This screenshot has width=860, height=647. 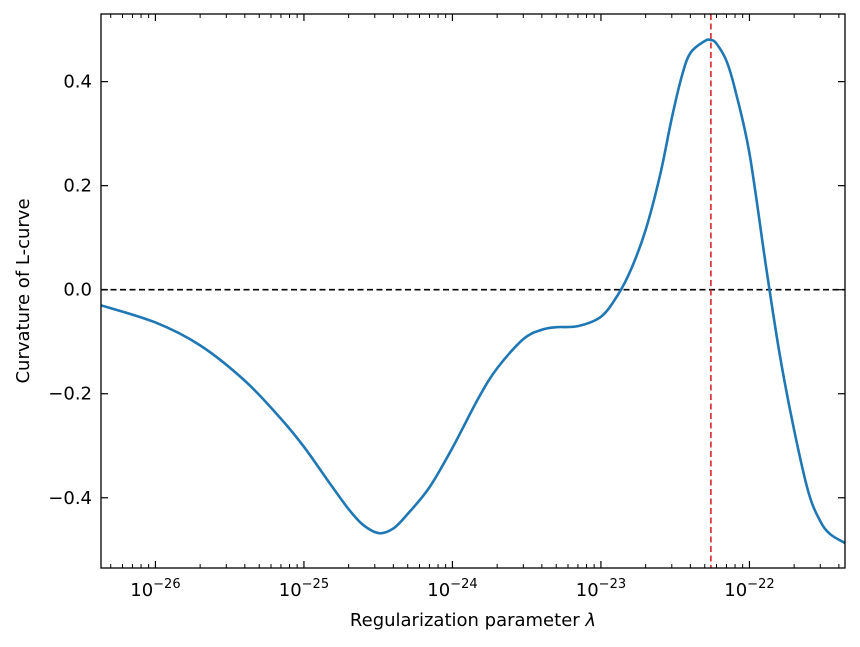 What do you see at coordinates (473, 620) in the screenshot?
I see `x-axis-label: Regularization parameter λ` at bounding box center [473, 620].